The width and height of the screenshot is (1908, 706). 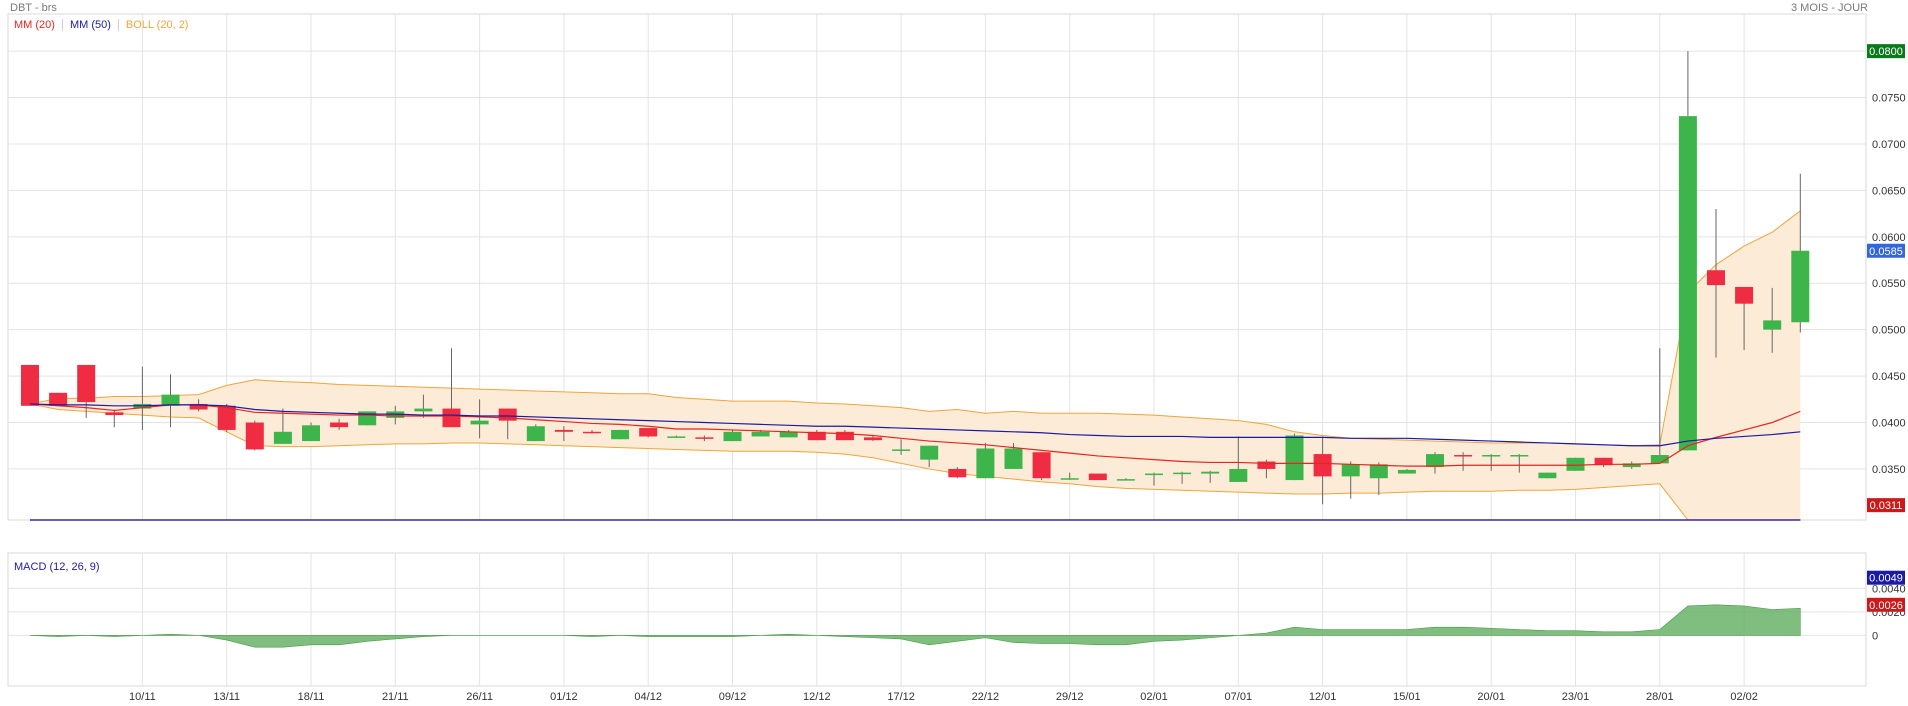 I want to click on y-tick-label: 0.0500, so click(x=1889, y=331).